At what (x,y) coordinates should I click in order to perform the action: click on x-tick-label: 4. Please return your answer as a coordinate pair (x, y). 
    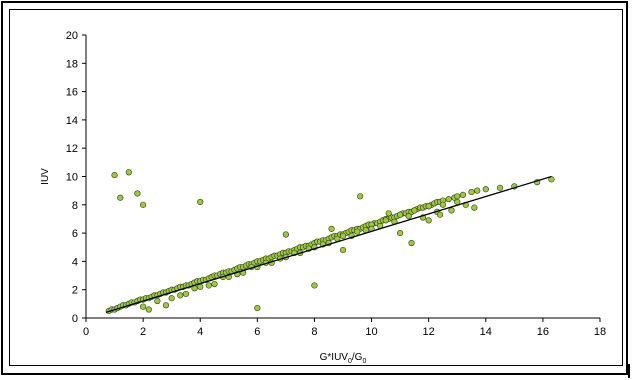
    Looking at the image, I should click on (200, 332).